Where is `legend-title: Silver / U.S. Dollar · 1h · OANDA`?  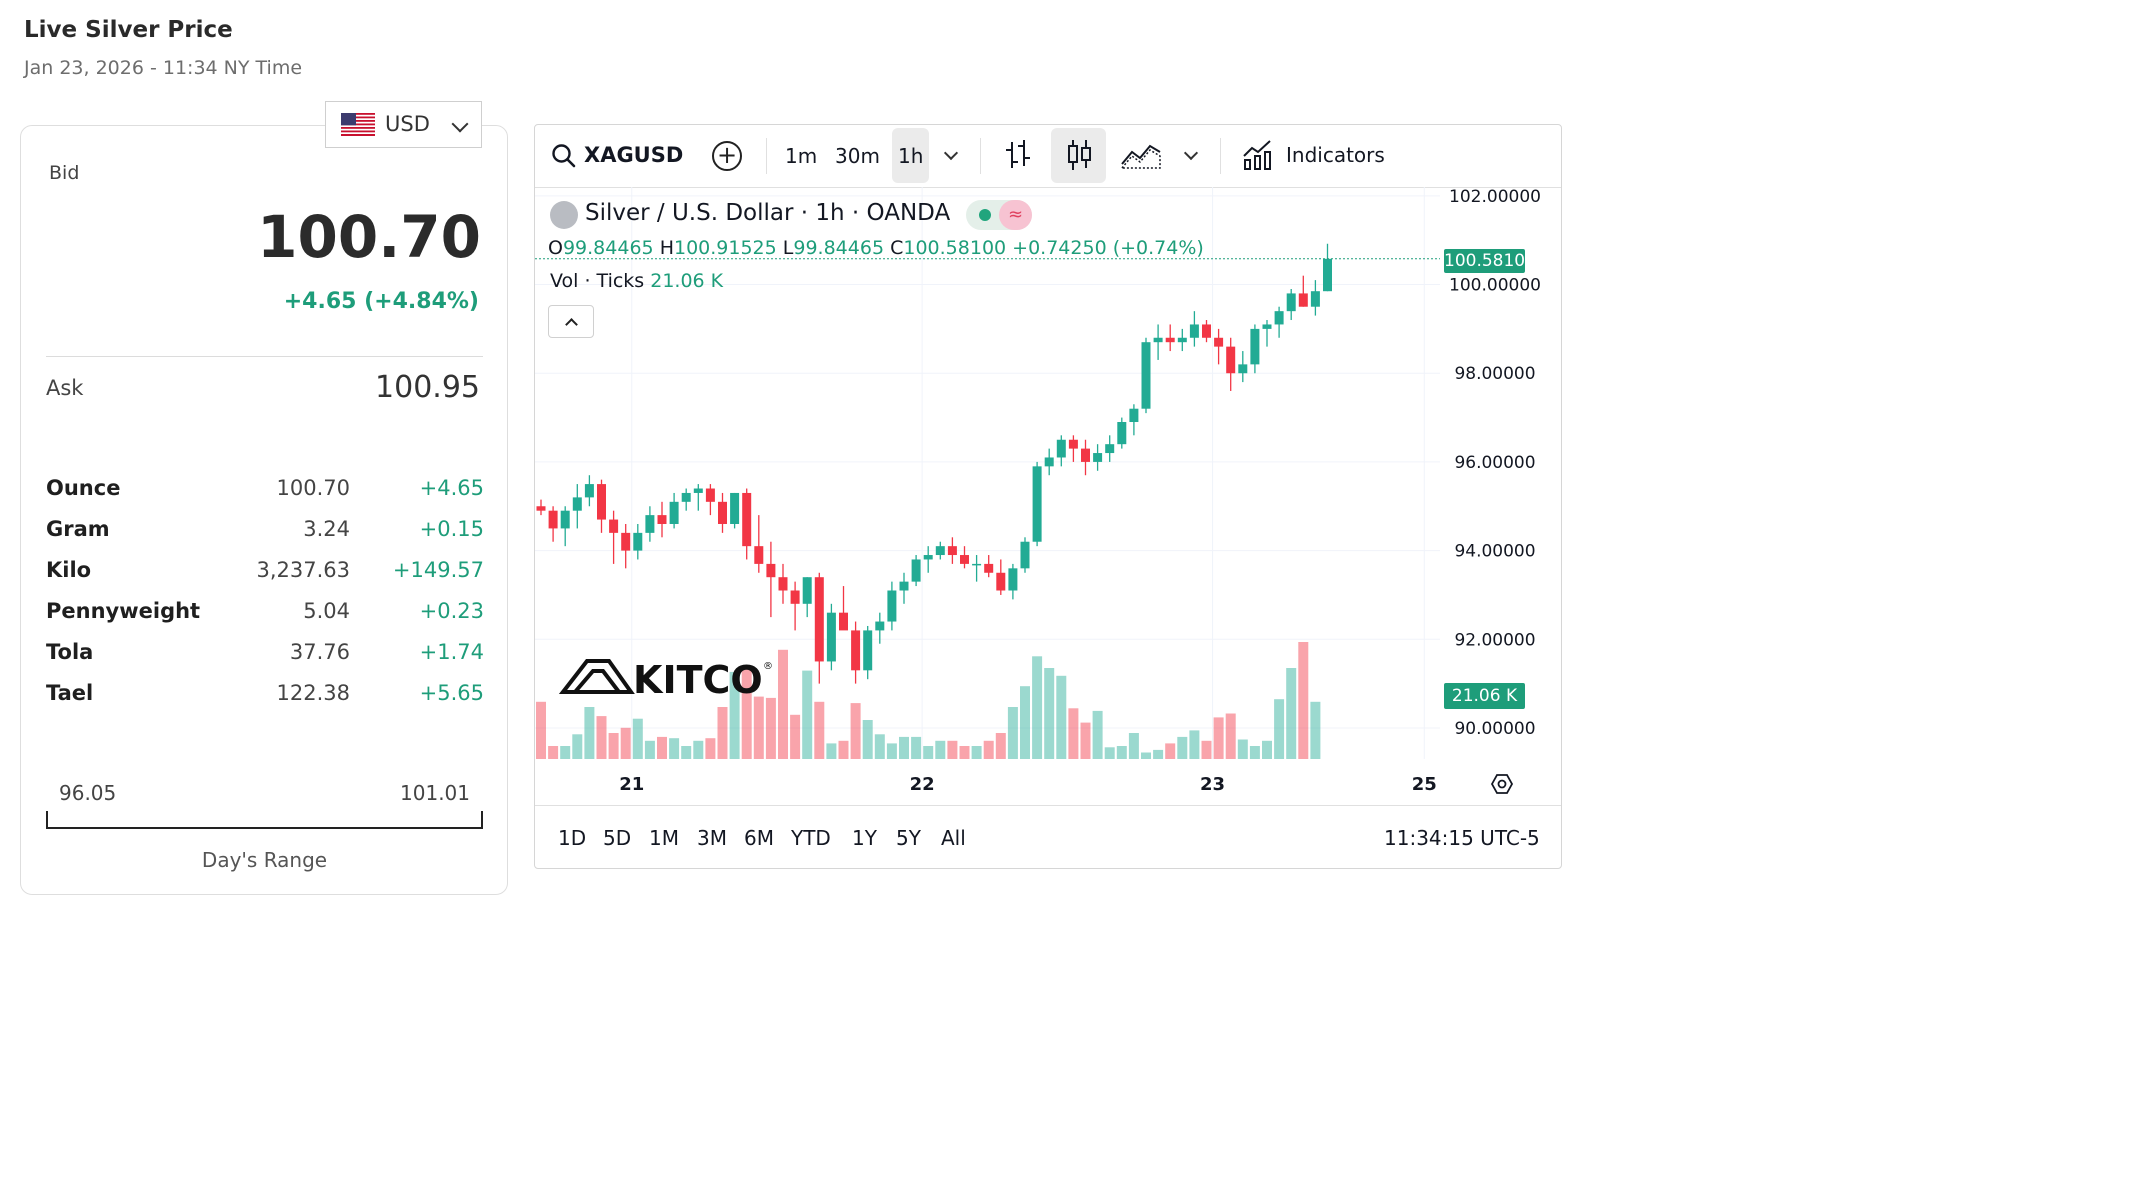 legend-title: Silver / U.S. Dollar · 1h · OANDA is located at coordinates (768, 213).